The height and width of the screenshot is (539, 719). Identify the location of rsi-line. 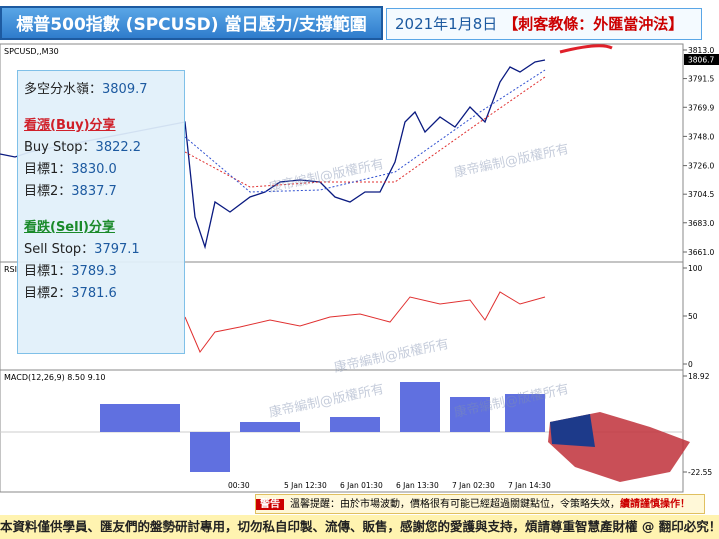
(365, 322).